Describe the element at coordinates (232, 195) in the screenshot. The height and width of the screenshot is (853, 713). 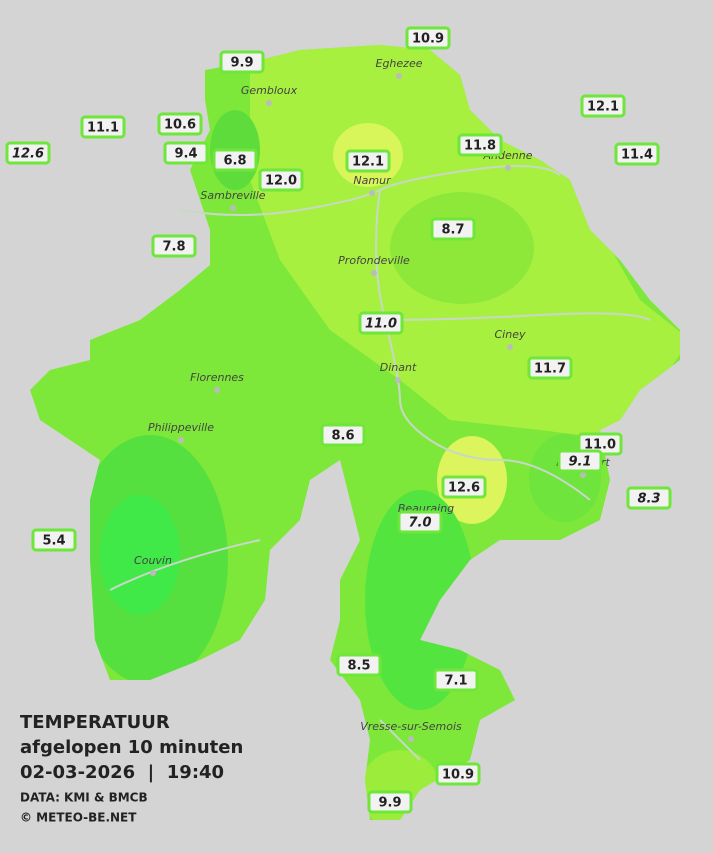
I see `city-label: Sambreville` at that location.